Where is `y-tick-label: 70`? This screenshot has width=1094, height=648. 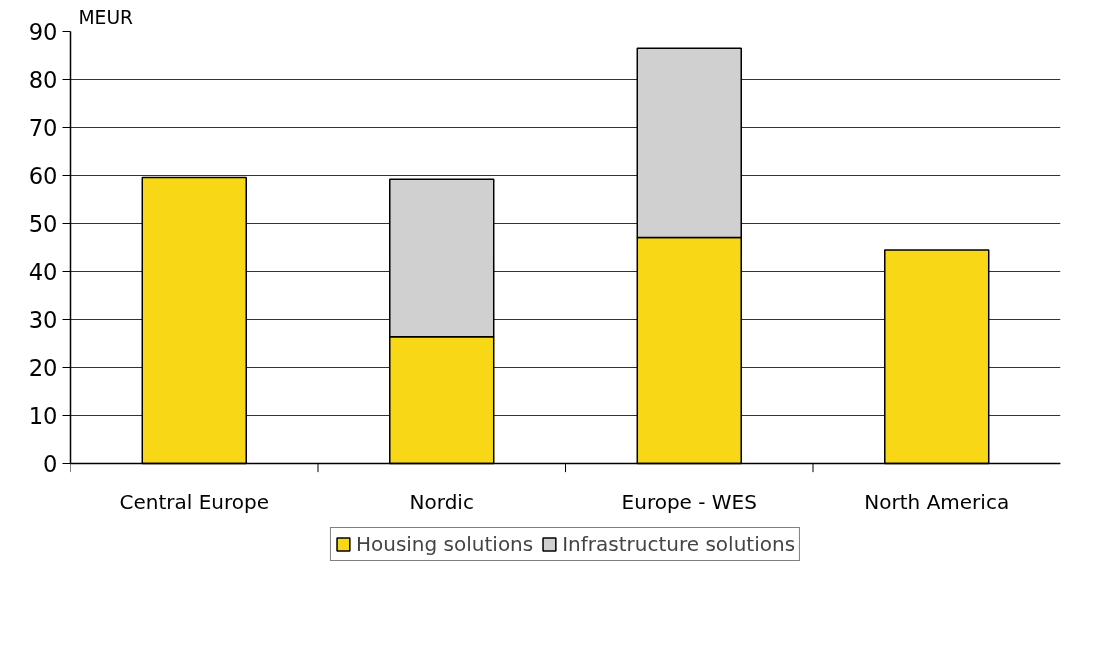 y-tick-label: 70 is located at coordinates (43, 128).